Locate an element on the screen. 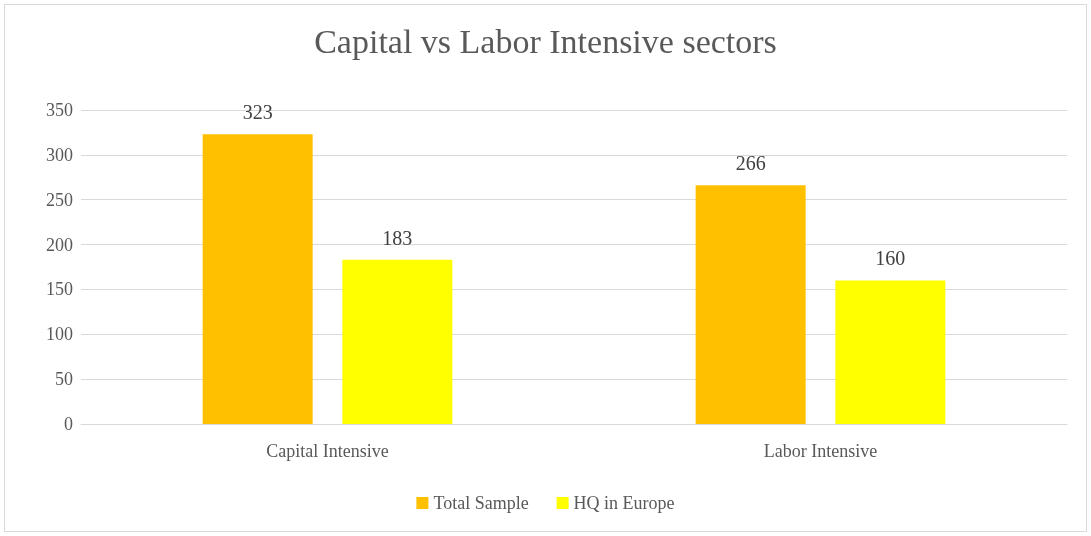  legend-label: HQ in Europe is located at coordinates (624, 503).